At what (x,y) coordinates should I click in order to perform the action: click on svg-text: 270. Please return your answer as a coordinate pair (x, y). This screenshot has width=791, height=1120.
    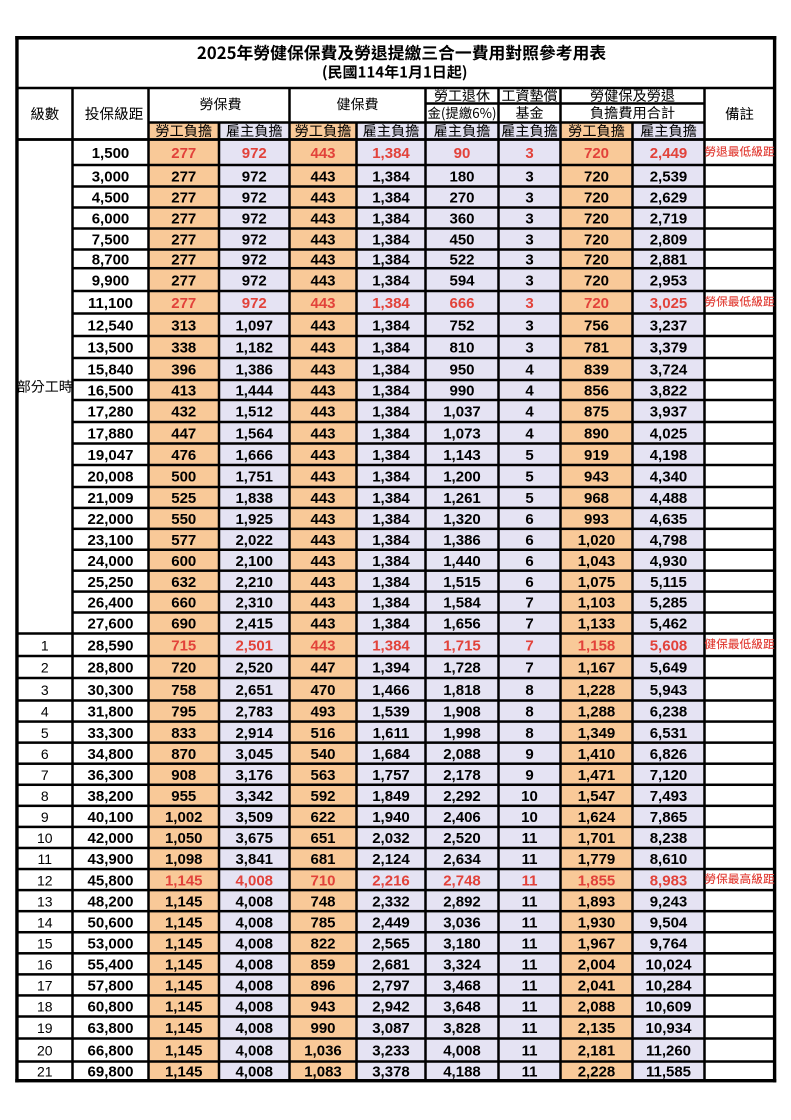
    Looking at the image, I should click on (461, 198).